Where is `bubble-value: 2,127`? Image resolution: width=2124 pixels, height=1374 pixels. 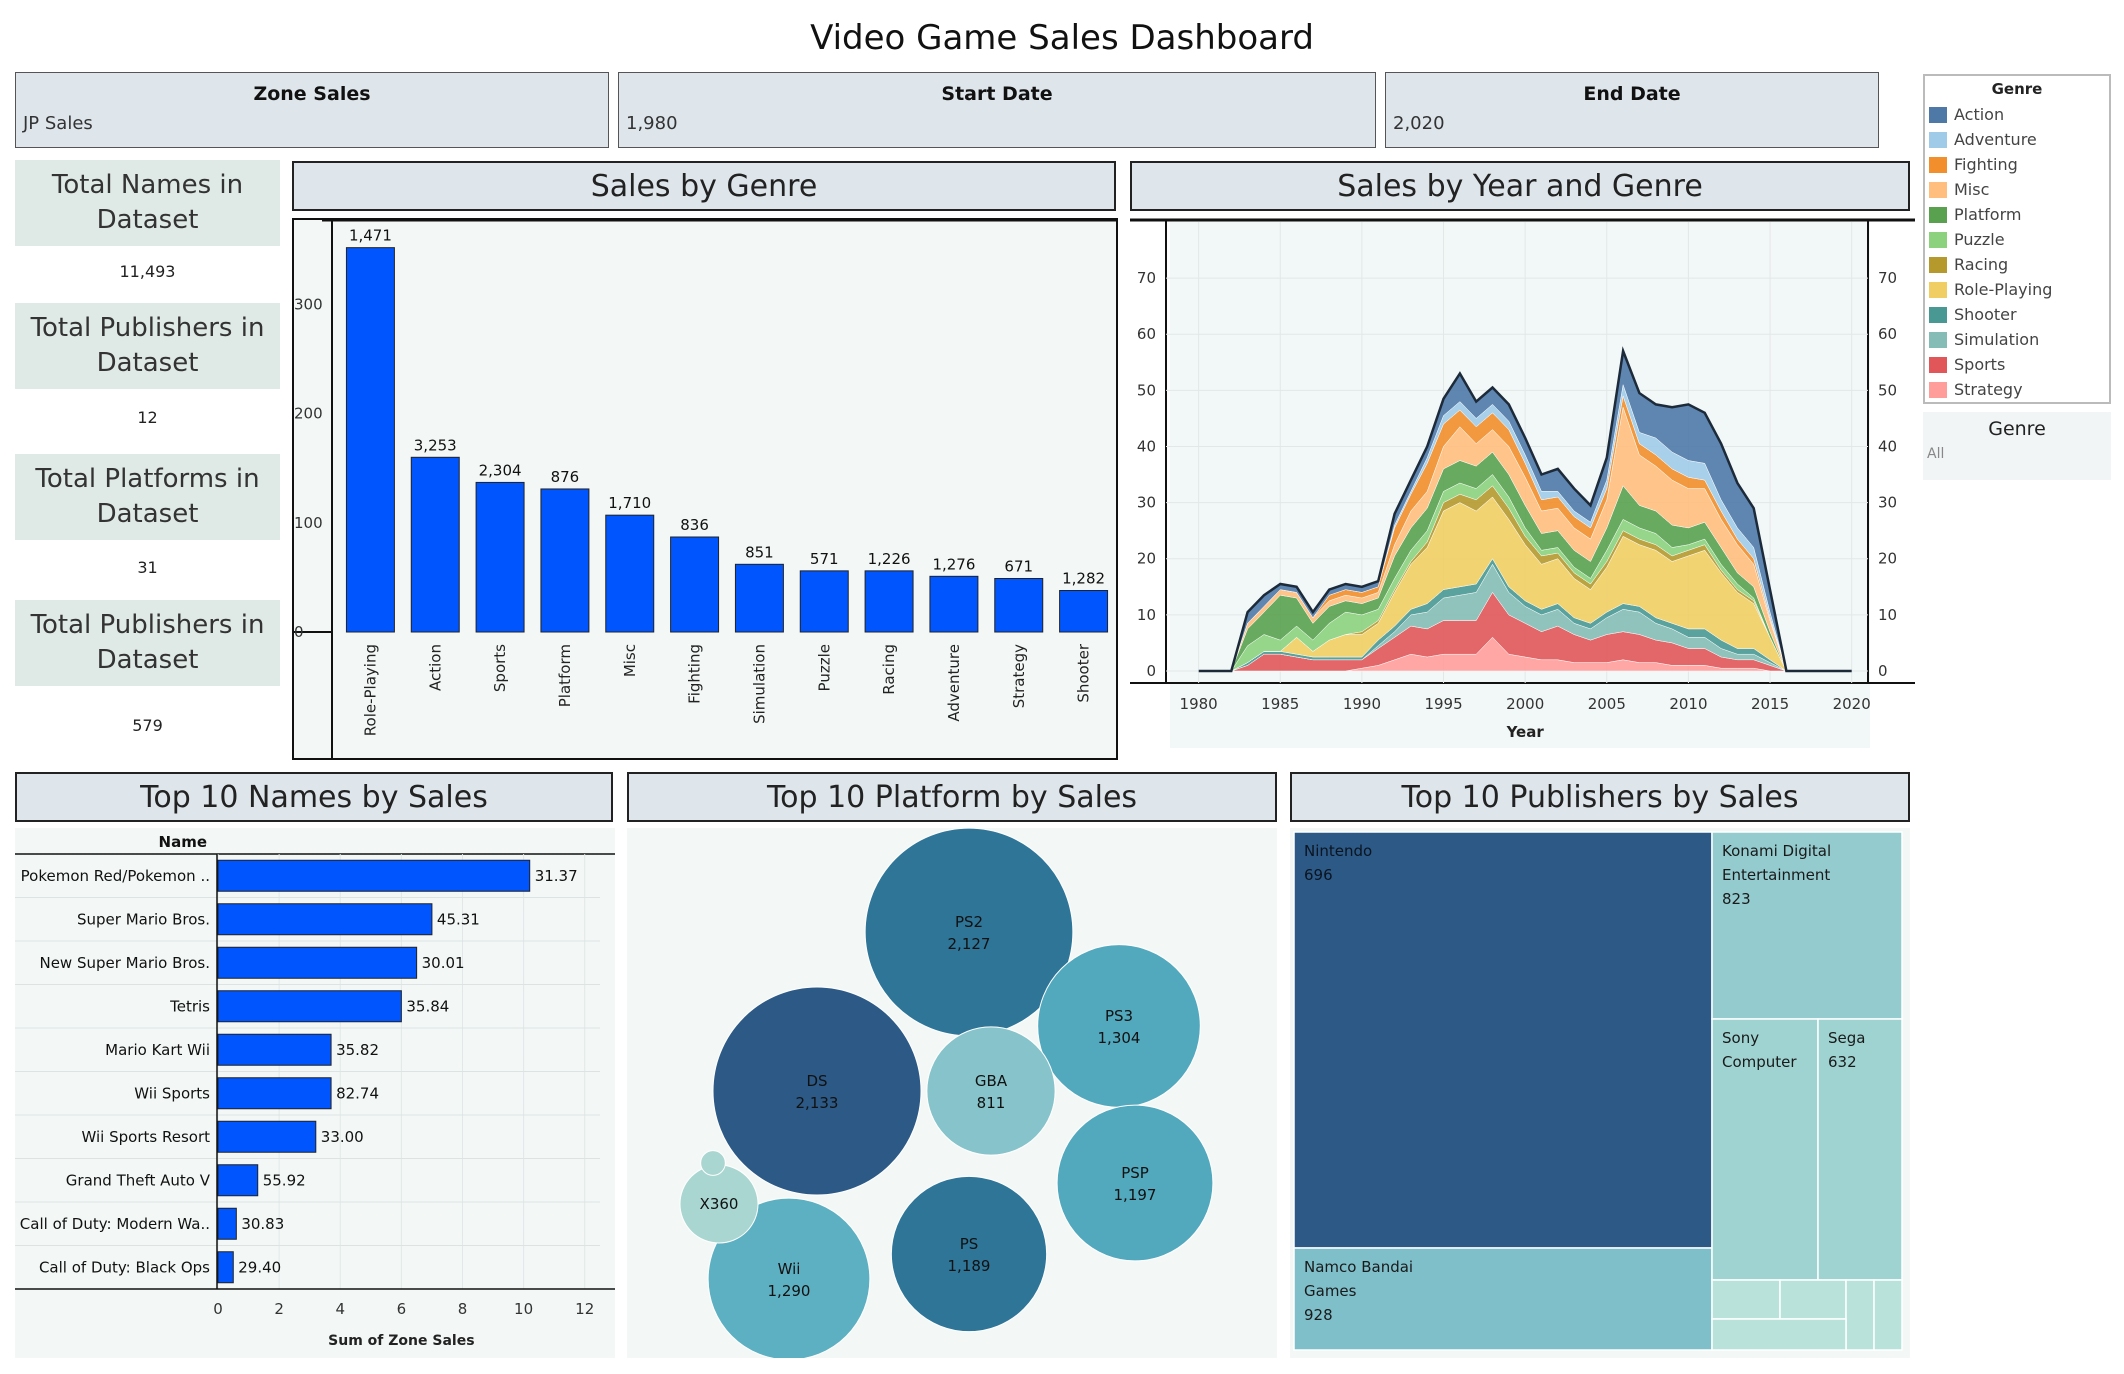 bubble-value: 2,127 is located at coordinates (969, 944).